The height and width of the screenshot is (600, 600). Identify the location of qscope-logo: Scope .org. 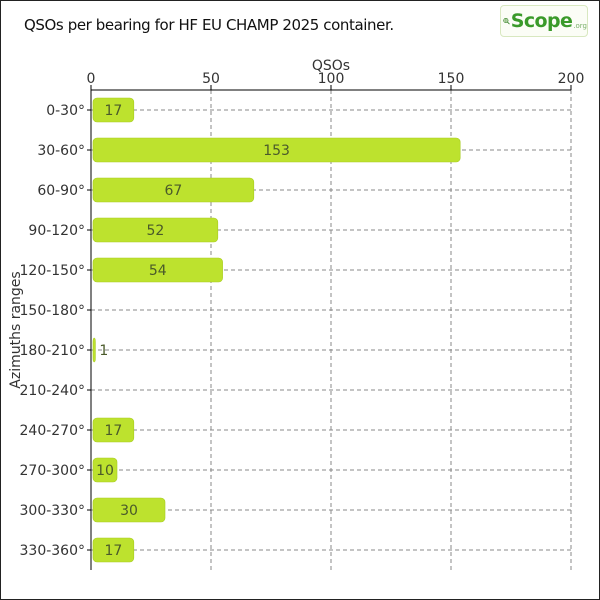
(544, 21).